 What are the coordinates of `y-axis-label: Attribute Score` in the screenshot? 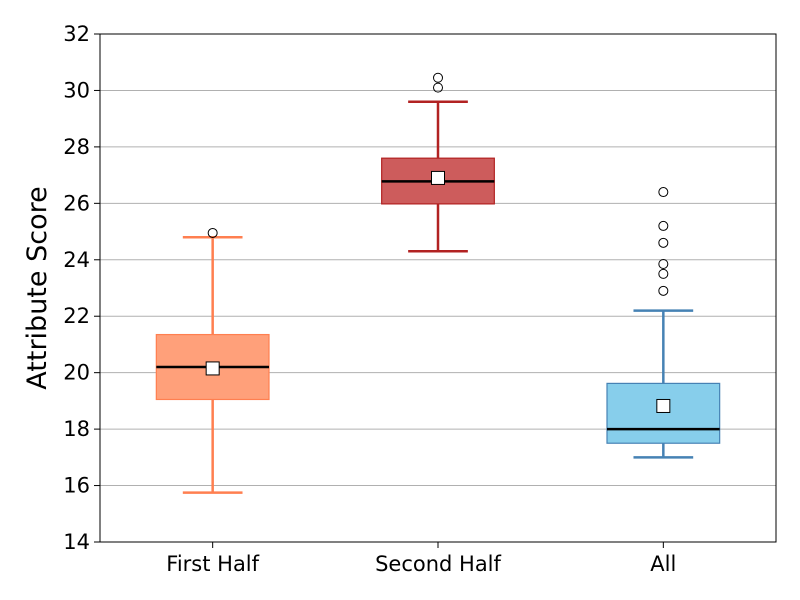 It's located at (37, 287).